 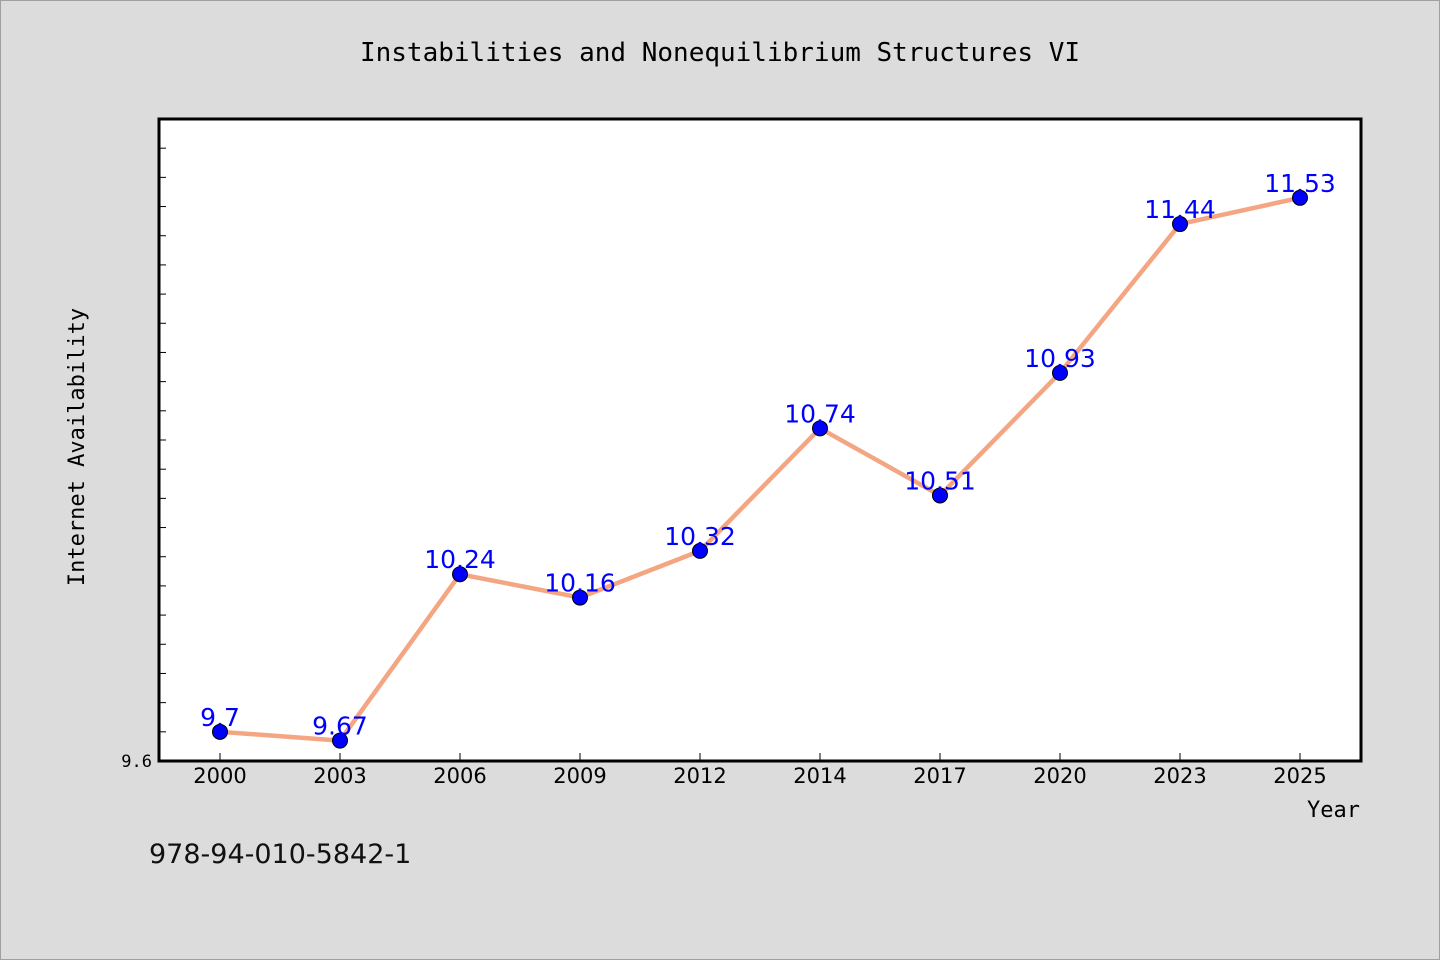 I want to click on data-label: 10.16, so click(x=580, y=583).